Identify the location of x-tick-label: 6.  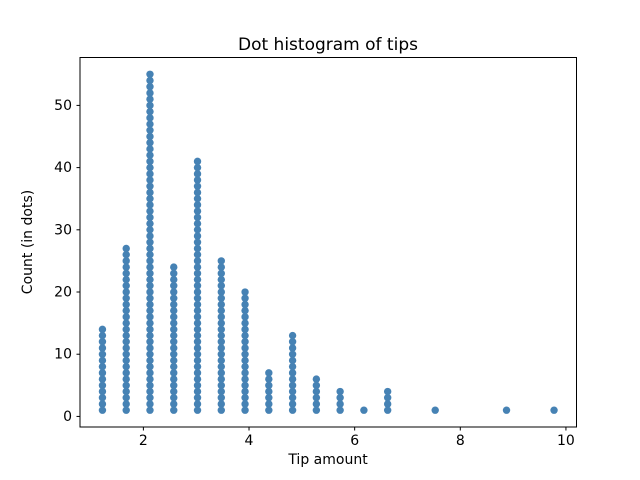
(354, 441).